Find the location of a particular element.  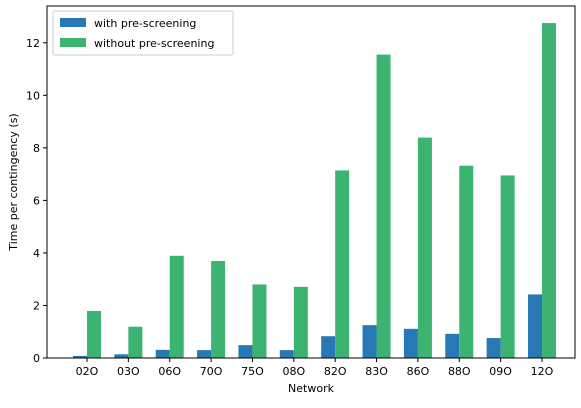

bar-with-pre-screening-86o is located at coordinates (410, 343).